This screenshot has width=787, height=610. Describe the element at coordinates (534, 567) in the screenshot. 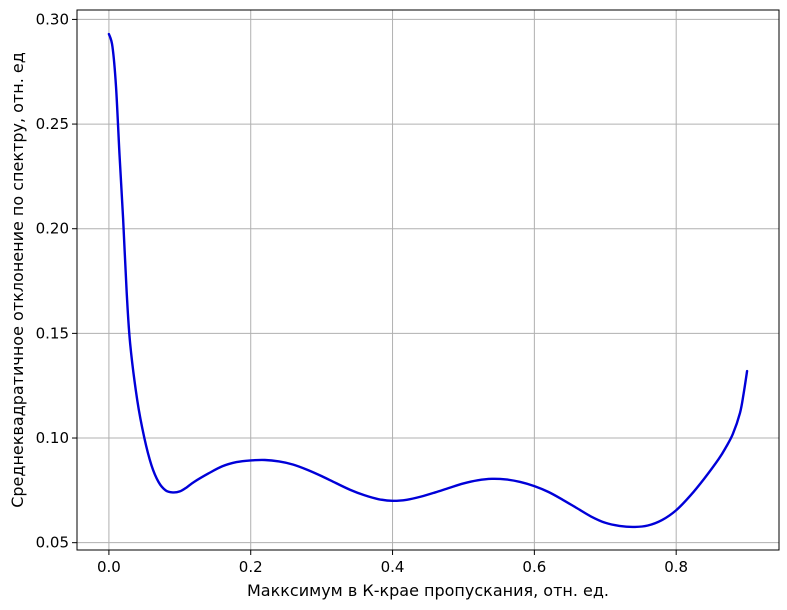

I see `x-tick-label: 0.6` at that location.